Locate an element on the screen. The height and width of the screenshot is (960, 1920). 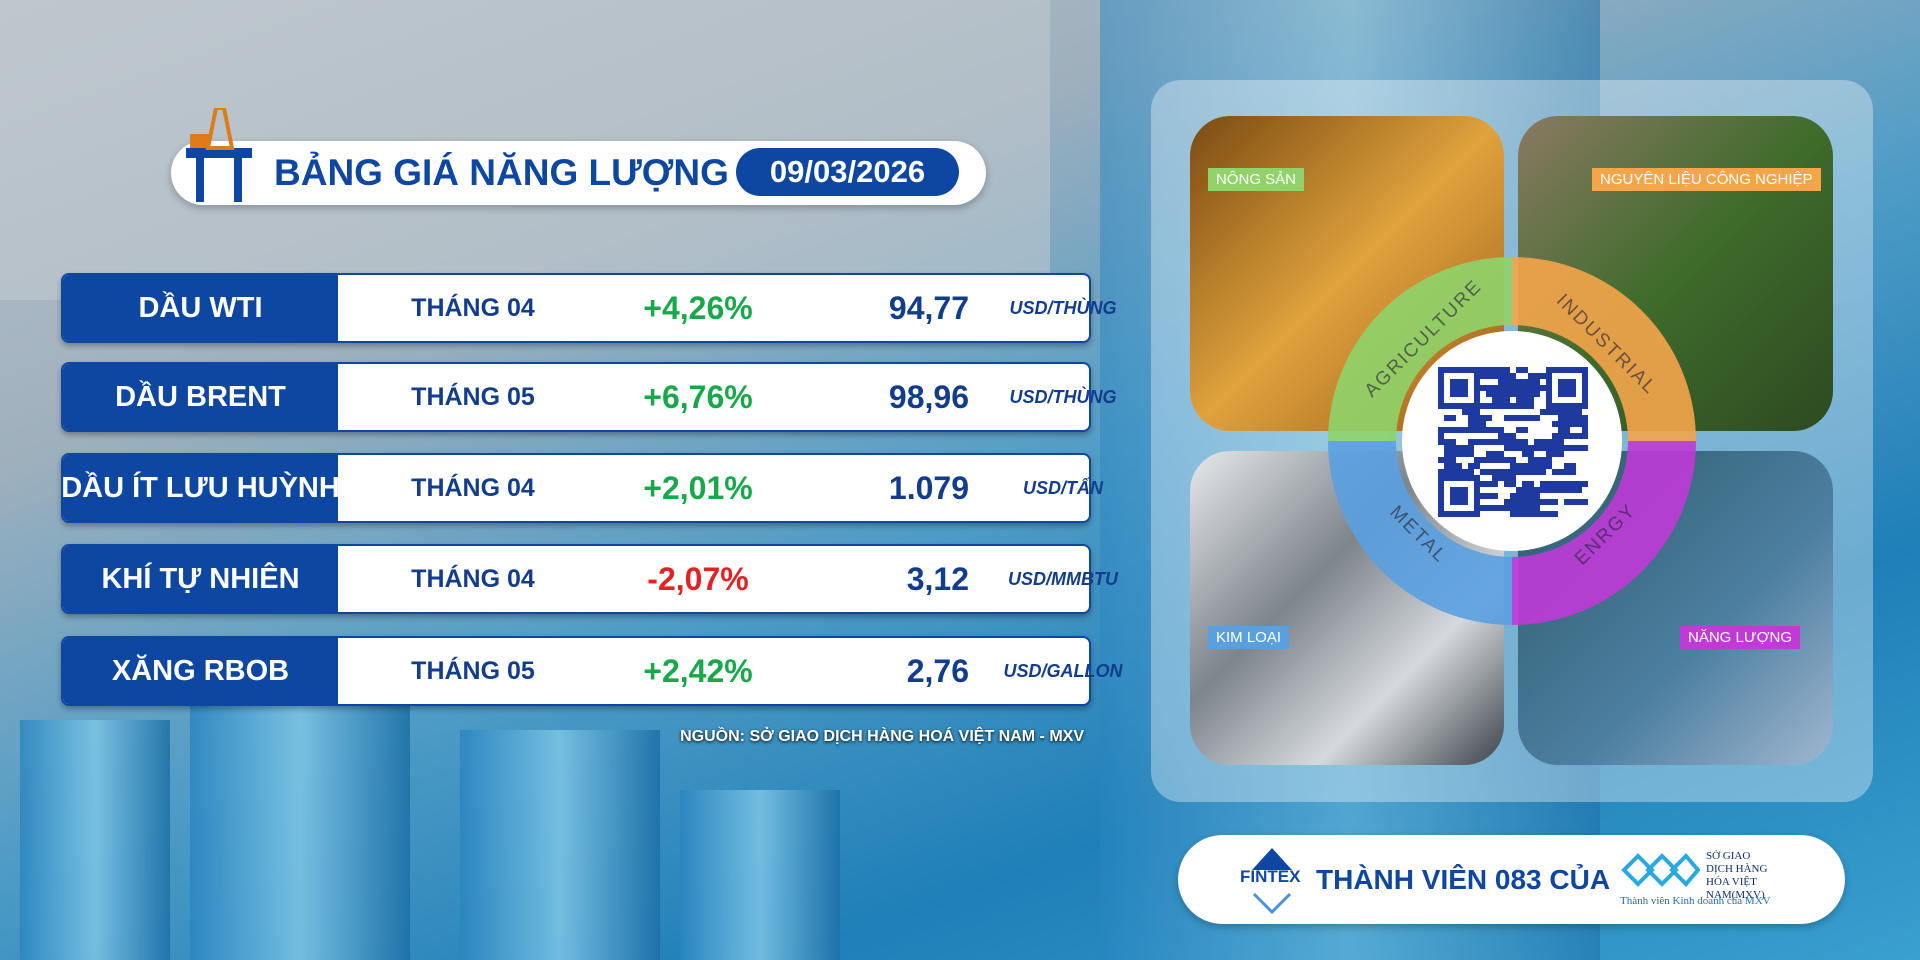
sector-label: NÔNG SẢN is located at coordinates (1256, 179).